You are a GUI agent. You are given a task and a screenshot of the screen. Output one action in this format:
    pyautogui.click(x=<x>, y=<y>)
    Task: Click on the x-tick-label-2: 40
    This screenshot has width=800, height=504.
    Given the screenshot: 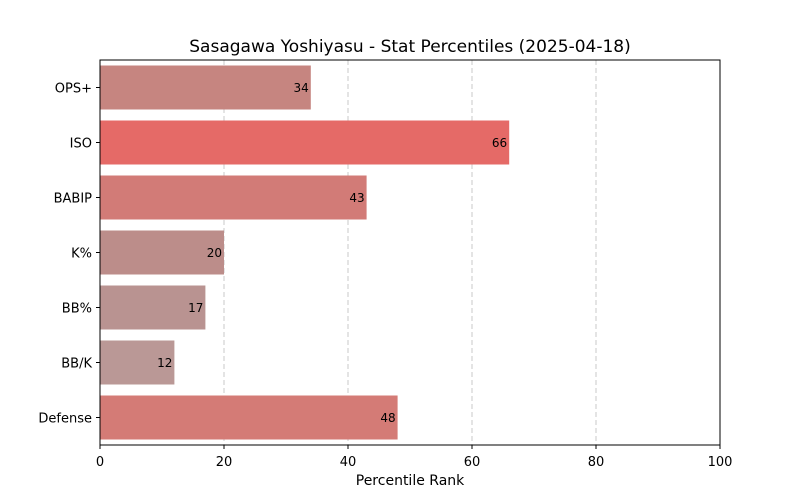 What is the action you would take?
    pyautogui.click(x=348, y=462)
    